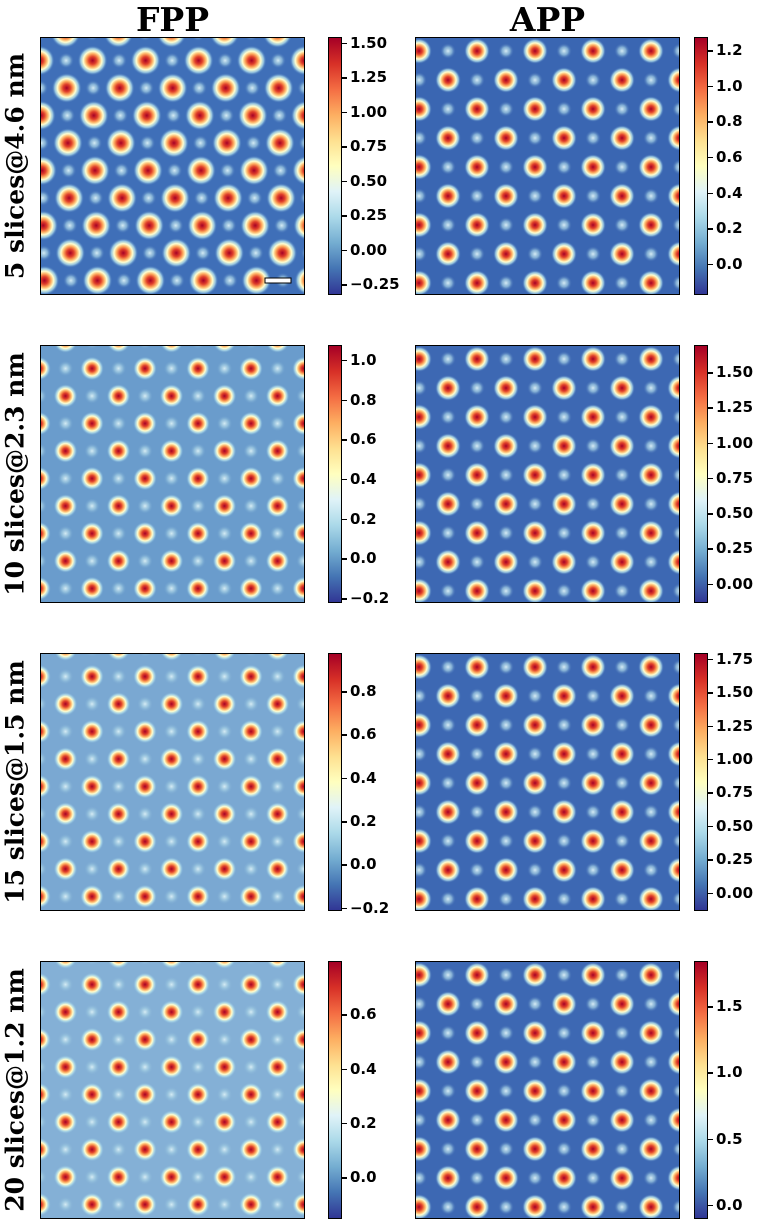 The image size is (758, 1223). I want to click on row-label-text: 15 slices@1.5 nm, so click(15, 782).